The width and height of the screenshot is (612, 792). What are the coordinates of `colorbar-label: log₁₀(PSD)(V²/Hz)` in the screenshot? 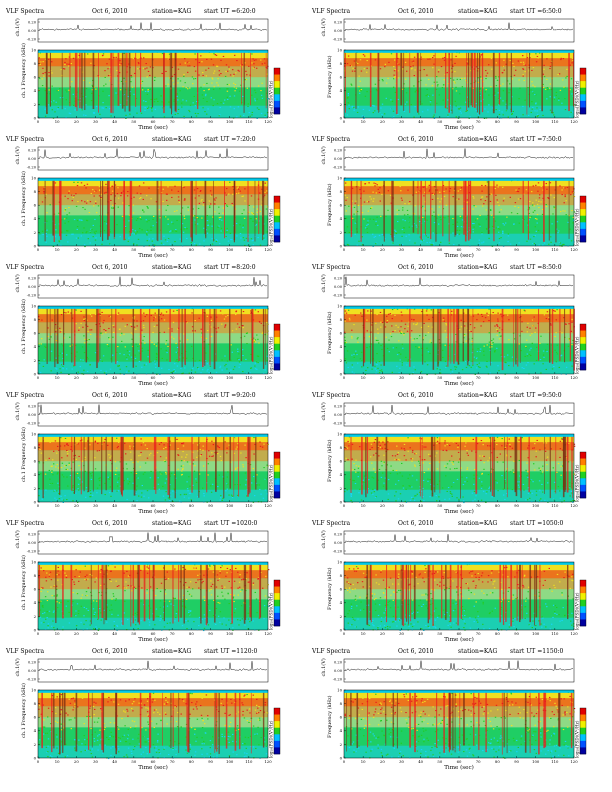 It's located at (271, 483).